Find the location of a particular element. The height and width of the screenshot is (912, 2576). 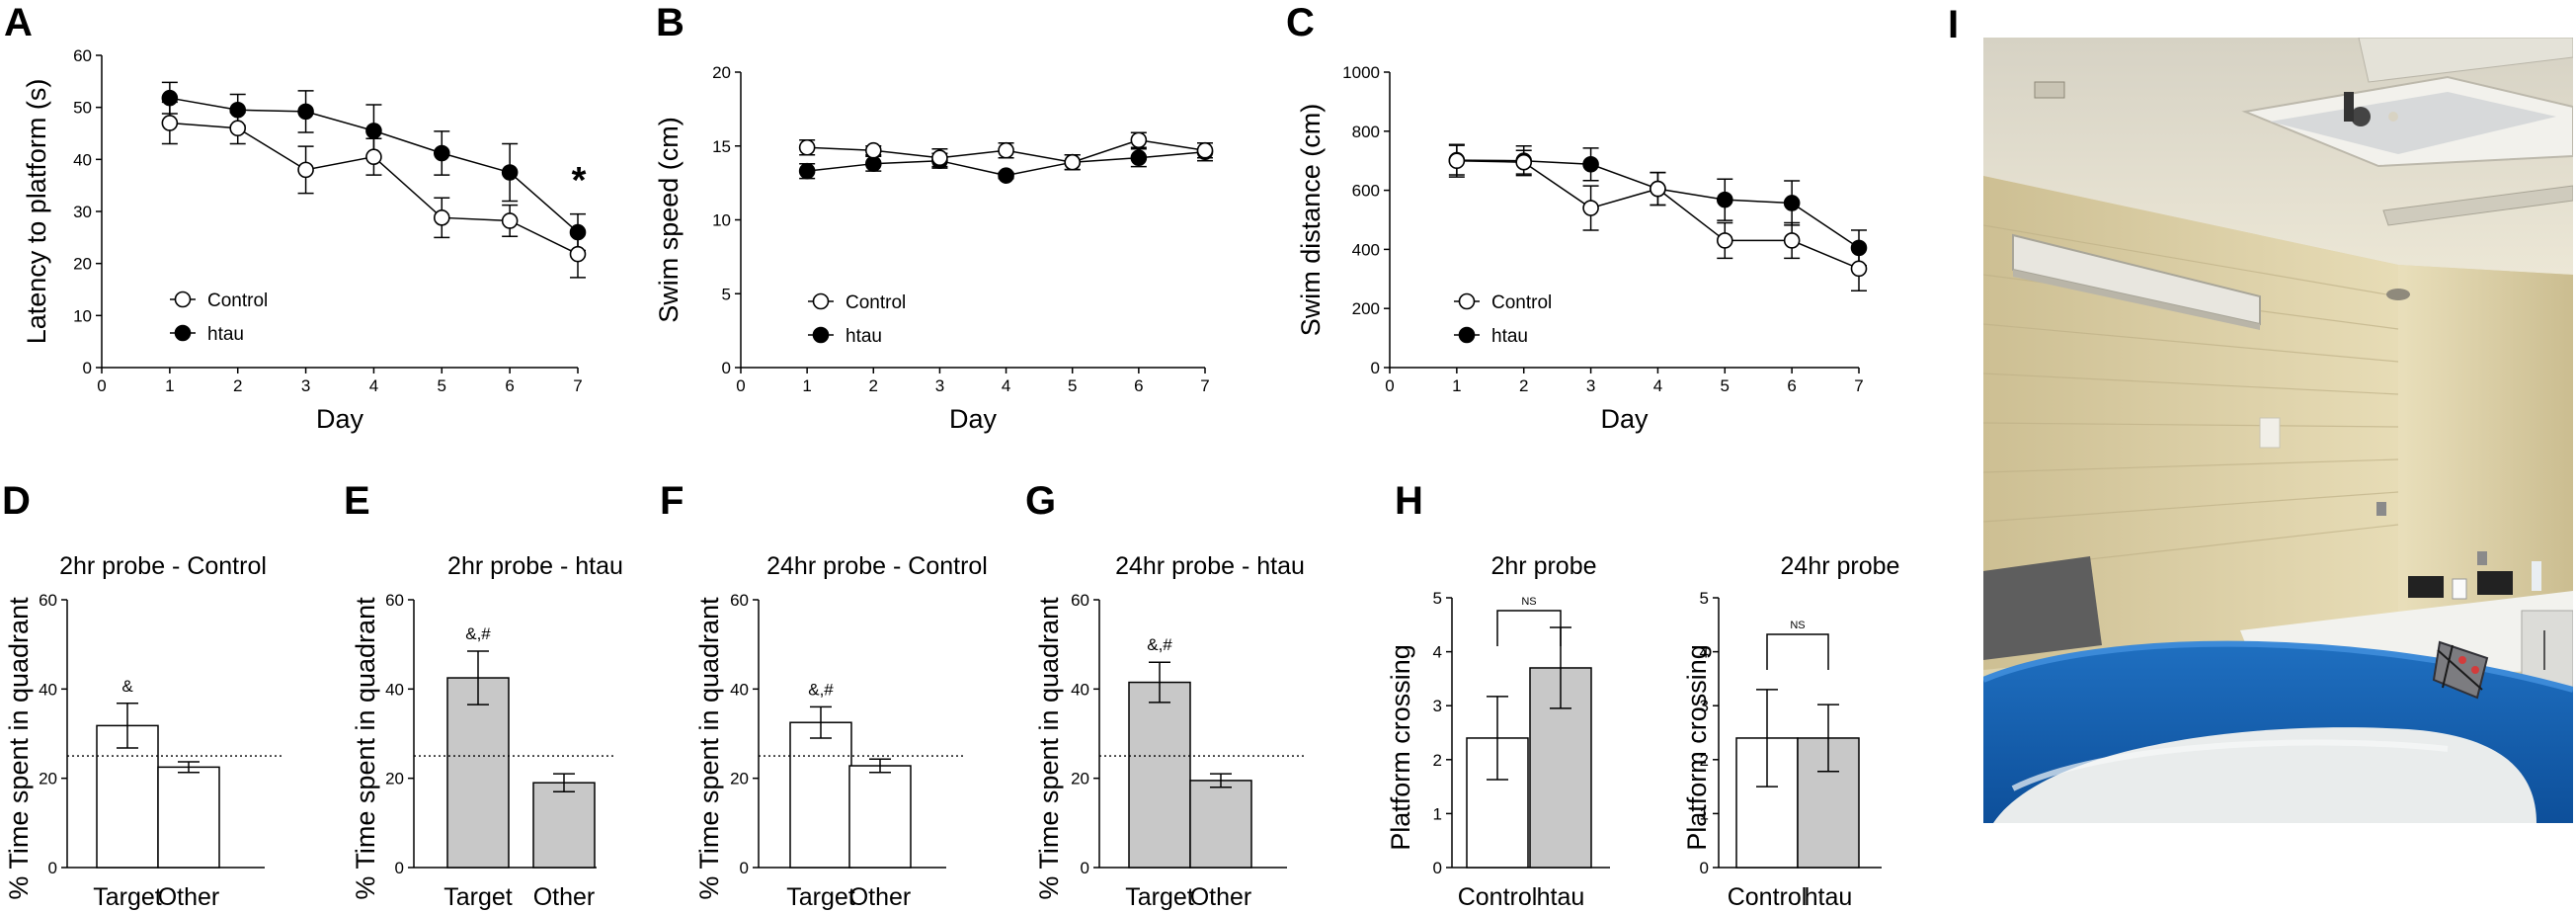

y-tick-label-H1: 0 is located at coordinates (1437, 868).